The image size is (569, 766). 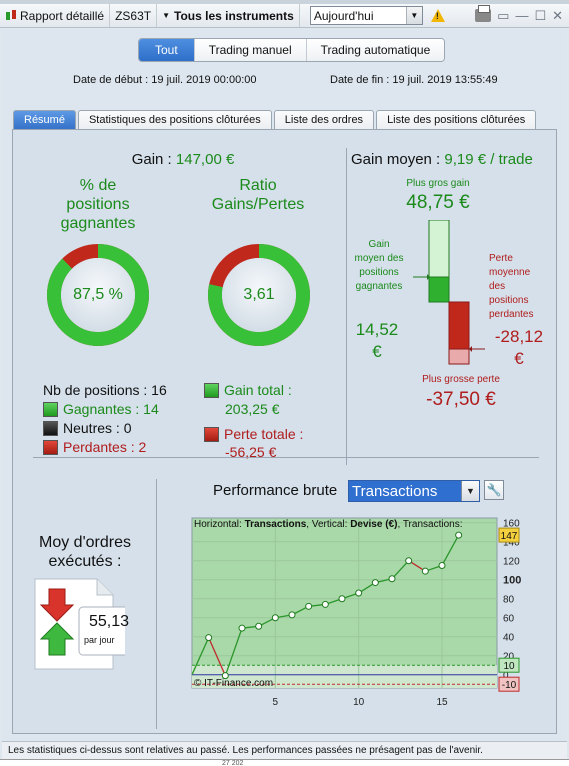 What do you see at coordinates (379, 286) in the screenshot?
I see `avg-win-label-line: gagnantes` at bounding box center [379, 286].